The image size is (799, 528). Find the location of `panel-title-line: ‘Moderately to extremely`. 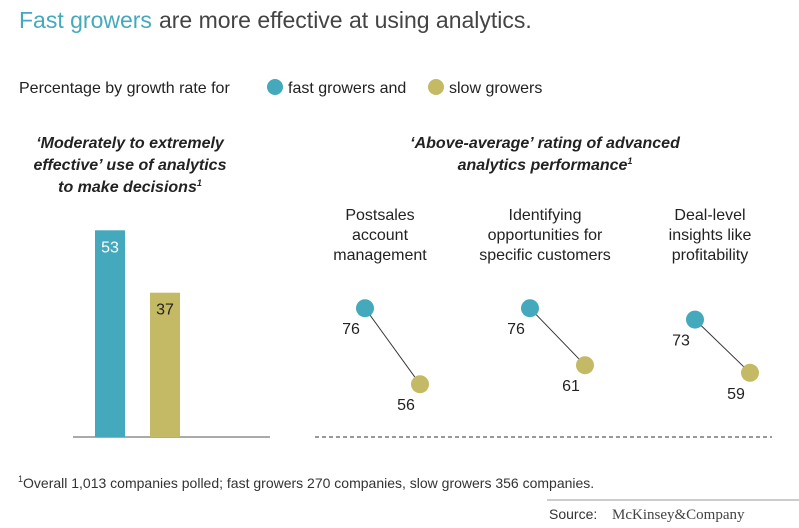

panel-title-line: ‘Moderately to extremely is located at coordinates (130, 143).